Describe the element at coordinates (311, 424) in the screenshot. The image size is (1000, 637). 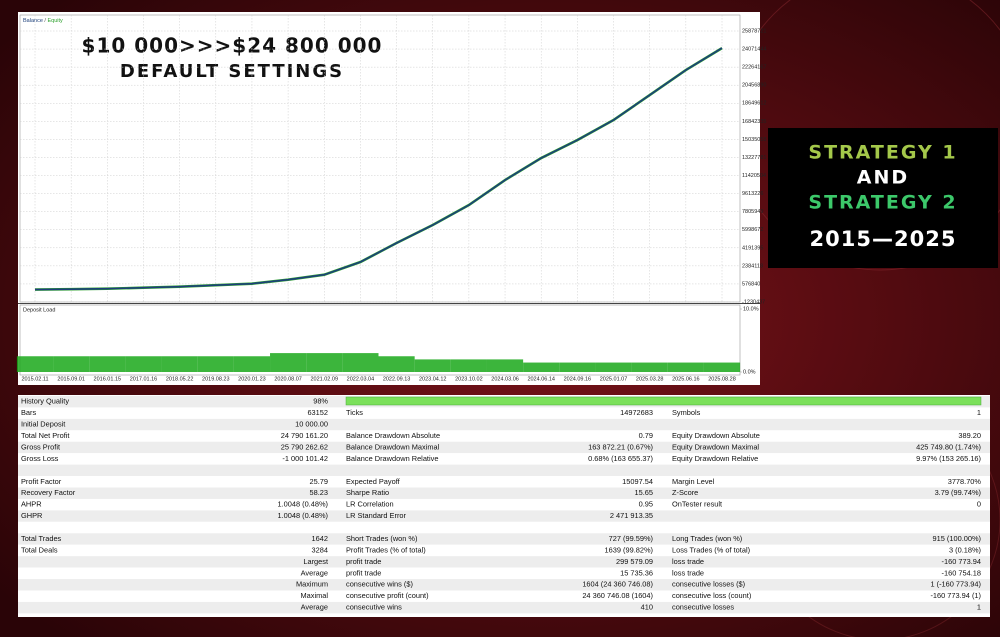
I see `cell-value: 10 000.00` at that location.